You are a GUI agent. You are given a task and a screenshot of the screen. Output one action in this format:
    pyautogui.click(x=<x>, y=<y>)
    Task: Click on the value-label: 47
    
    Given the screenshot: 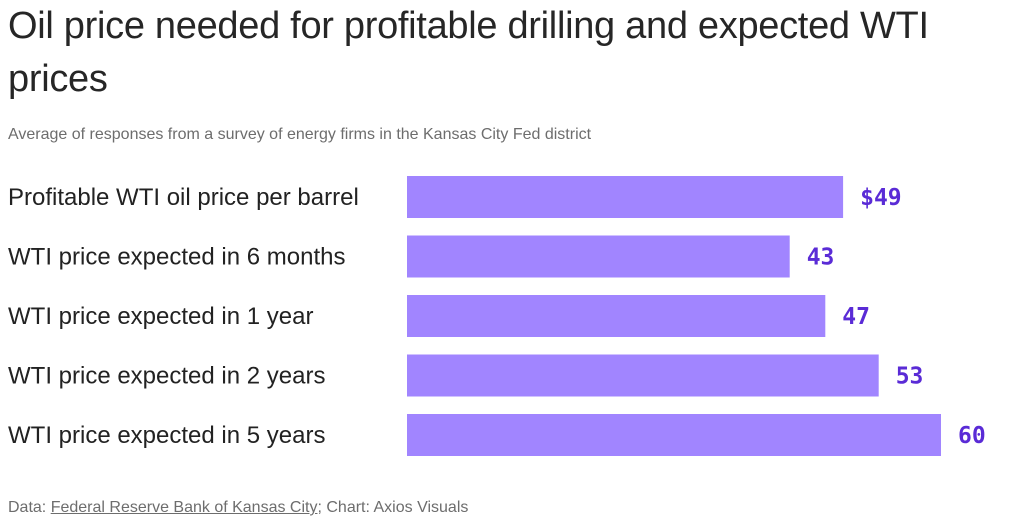 What is the action you would take?
    pyautogui.click(x=856, y=317)
    